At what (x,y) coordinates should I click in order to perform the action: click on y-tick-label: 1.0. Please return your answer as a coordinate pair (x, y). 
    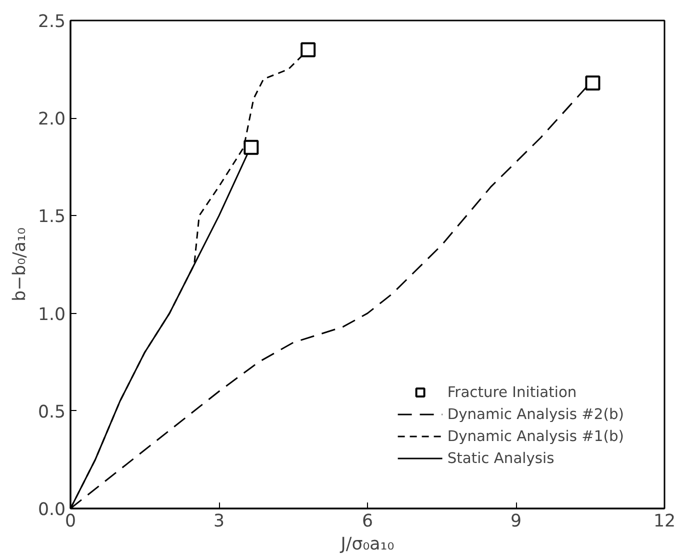
    Looking at the image, I should click on (52, 314).